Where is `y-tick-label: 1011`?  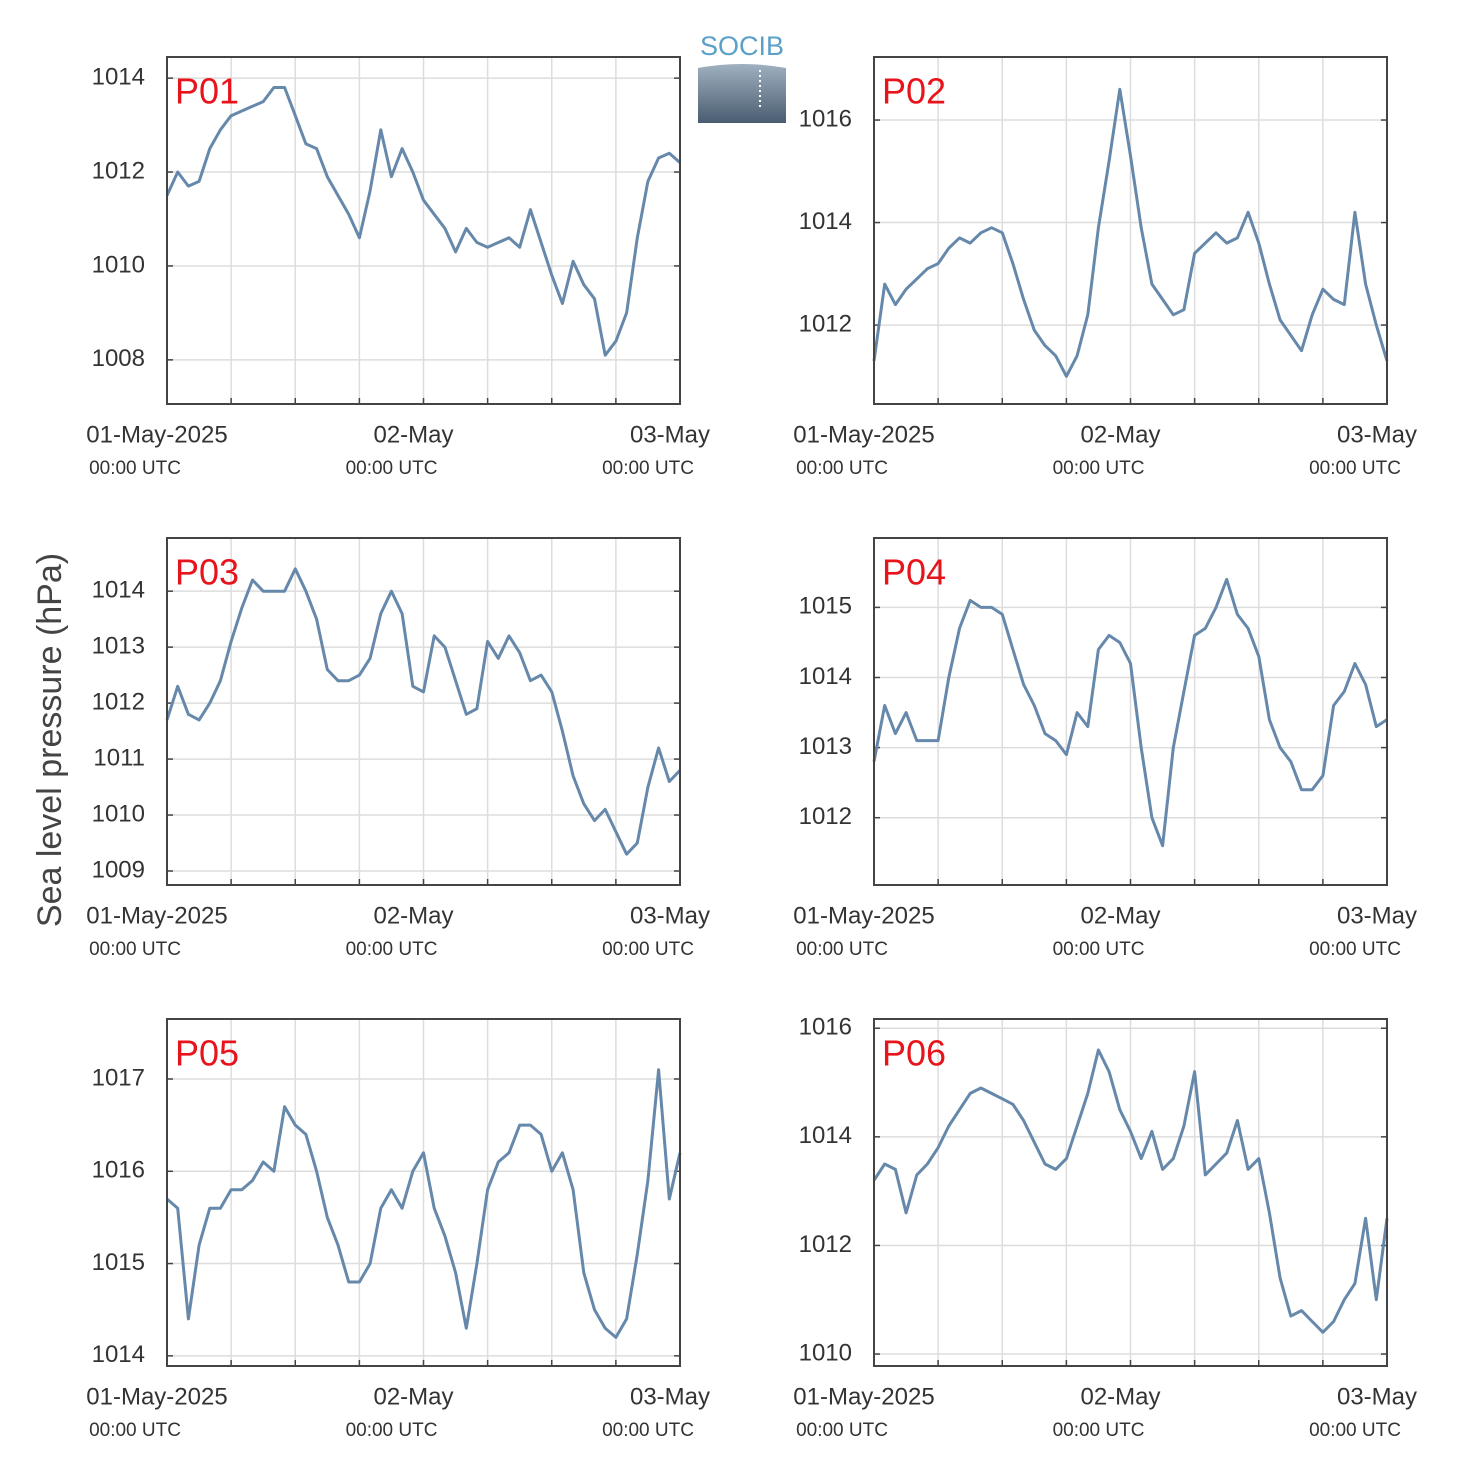
y-tick-label: 1011 is located at coordinates (119, 757).